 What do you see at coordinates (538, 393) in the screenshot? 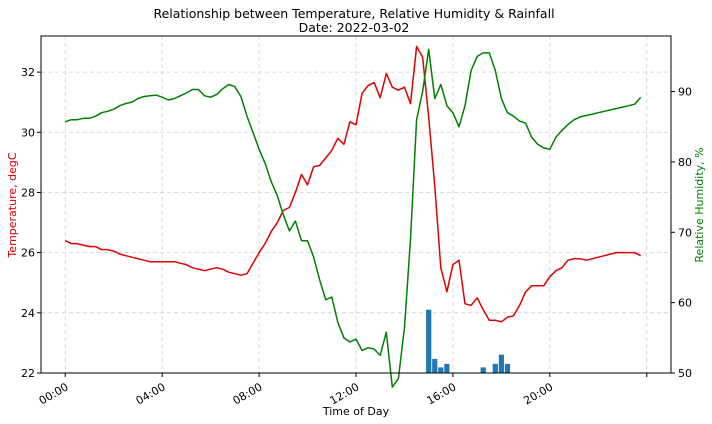
I see `x-tick-label: 20:00` at bounding box center [538, 393].